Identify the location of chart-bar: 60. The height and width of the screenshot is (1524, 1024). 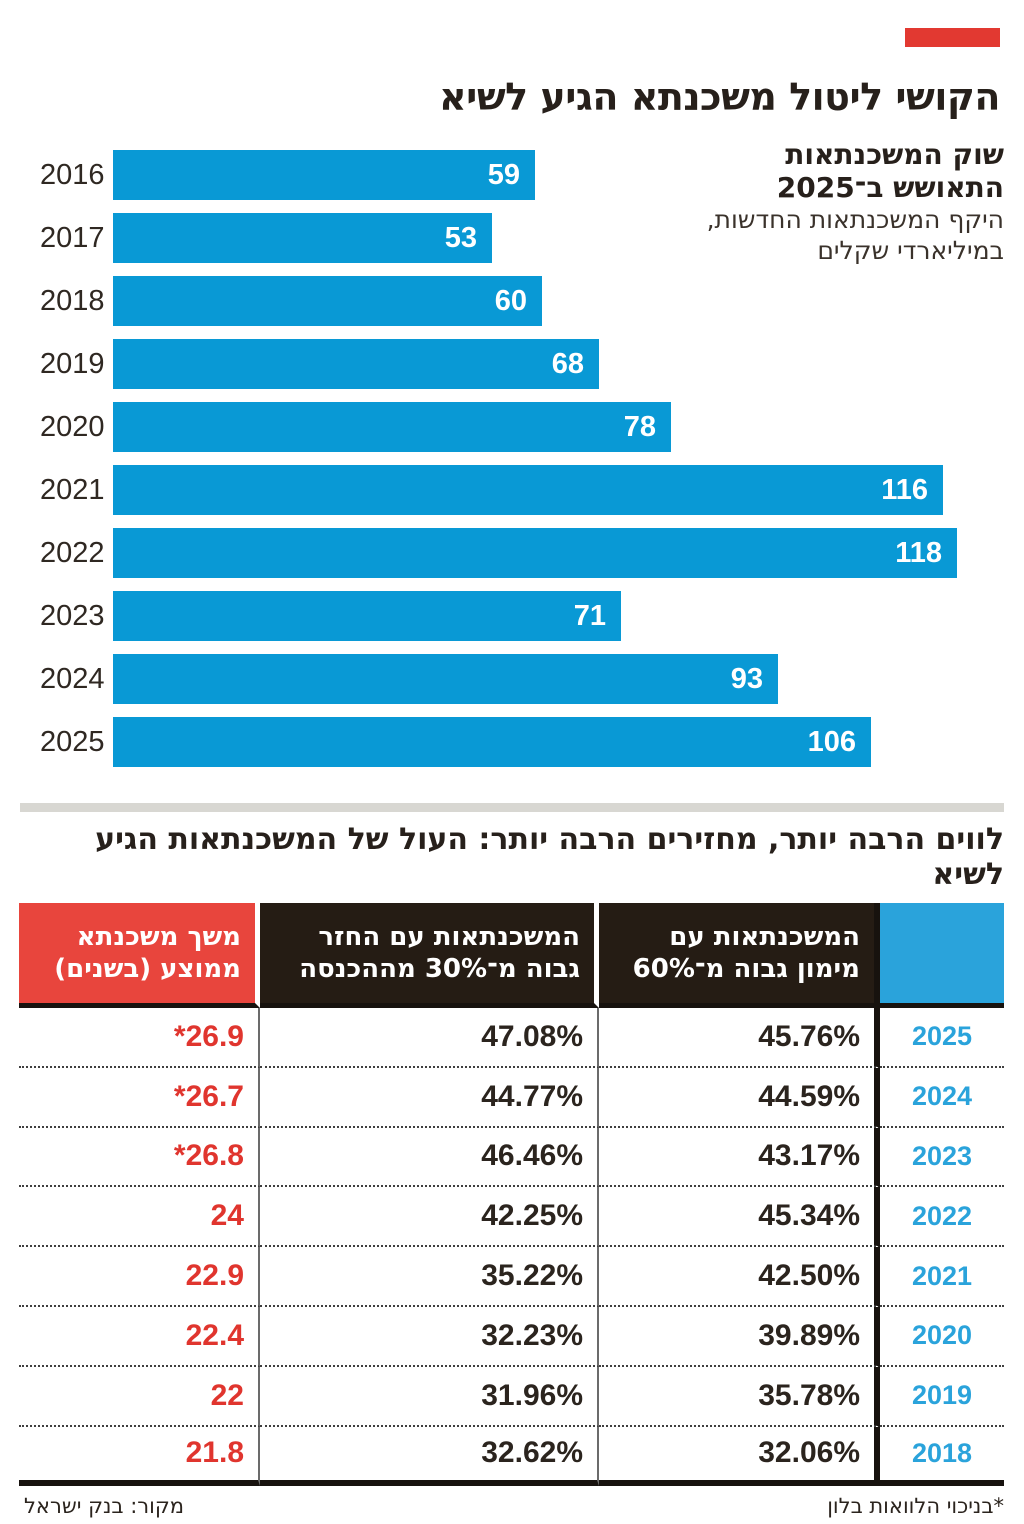
(327, 301).